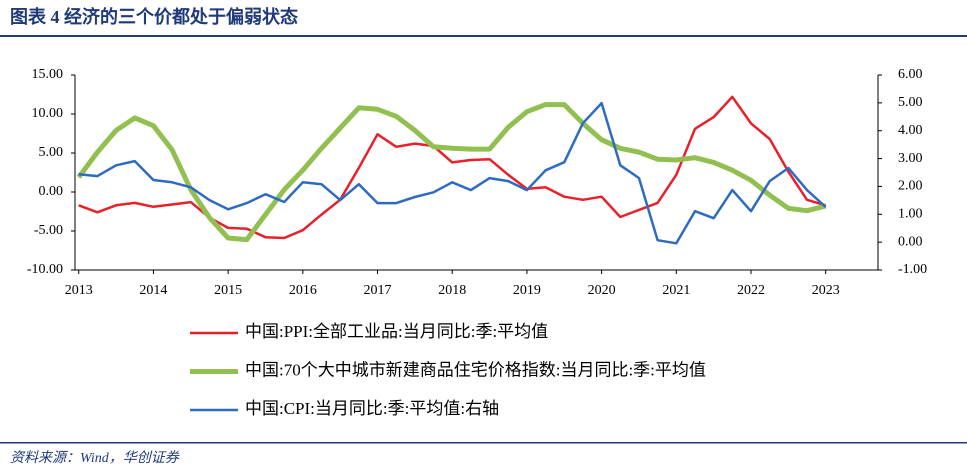  Describe the element at coordinates (396, 331) in the screenshot. I see `legend-label: 中国:PPI:全部工业品:当月同比:季:平均值` at that location.